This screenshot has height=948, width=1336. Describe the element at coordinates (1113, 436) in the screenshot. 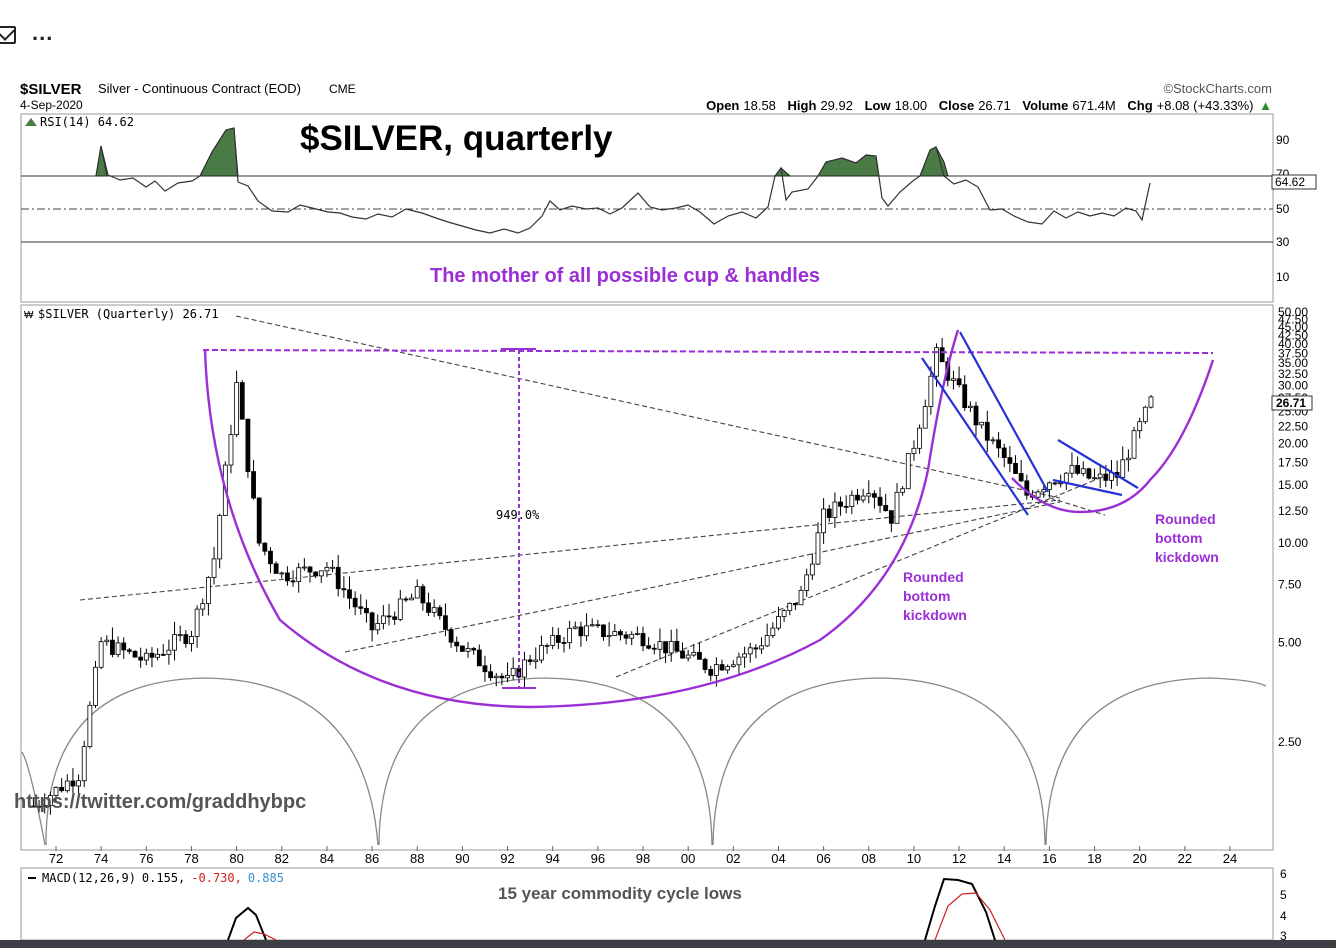

I see `handle-curve` at that location.